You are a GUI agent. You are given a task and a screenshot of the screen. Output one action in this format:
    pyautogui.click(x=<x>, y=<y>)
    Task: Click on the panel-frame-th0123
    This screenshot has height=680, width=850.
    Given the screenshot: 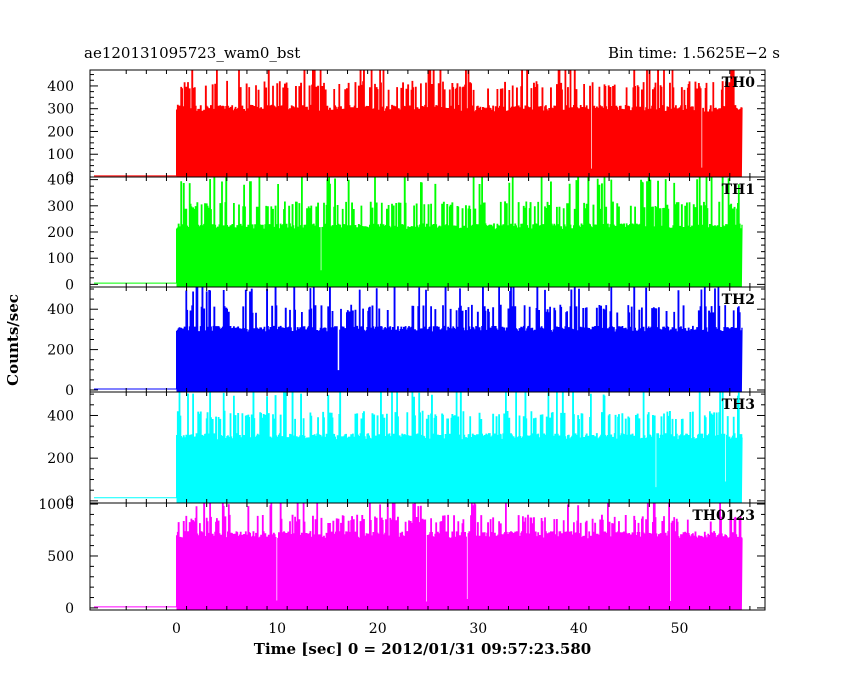 What is the action you would take?
    pyautogui.click(x=427, y=556)
    